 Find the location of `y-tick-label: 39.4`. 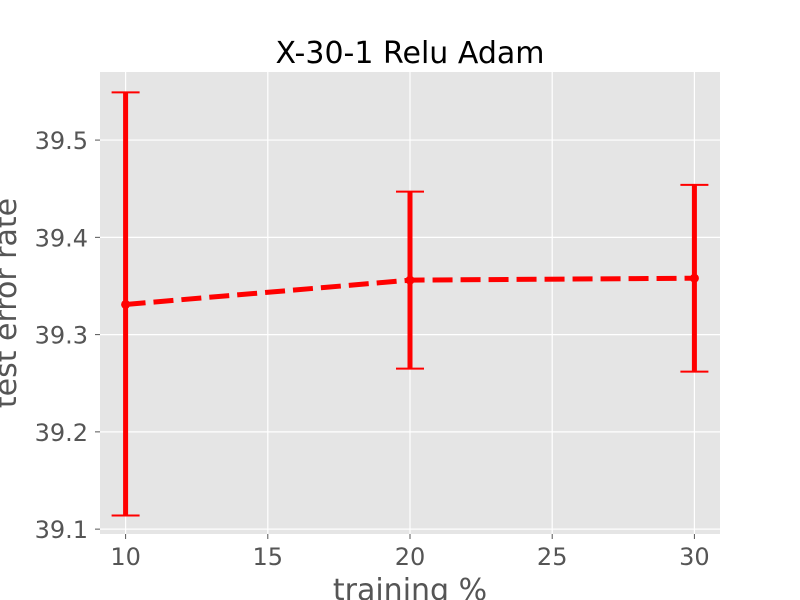

y-tick-label: 39.4 is located at coordinates (61, 238).